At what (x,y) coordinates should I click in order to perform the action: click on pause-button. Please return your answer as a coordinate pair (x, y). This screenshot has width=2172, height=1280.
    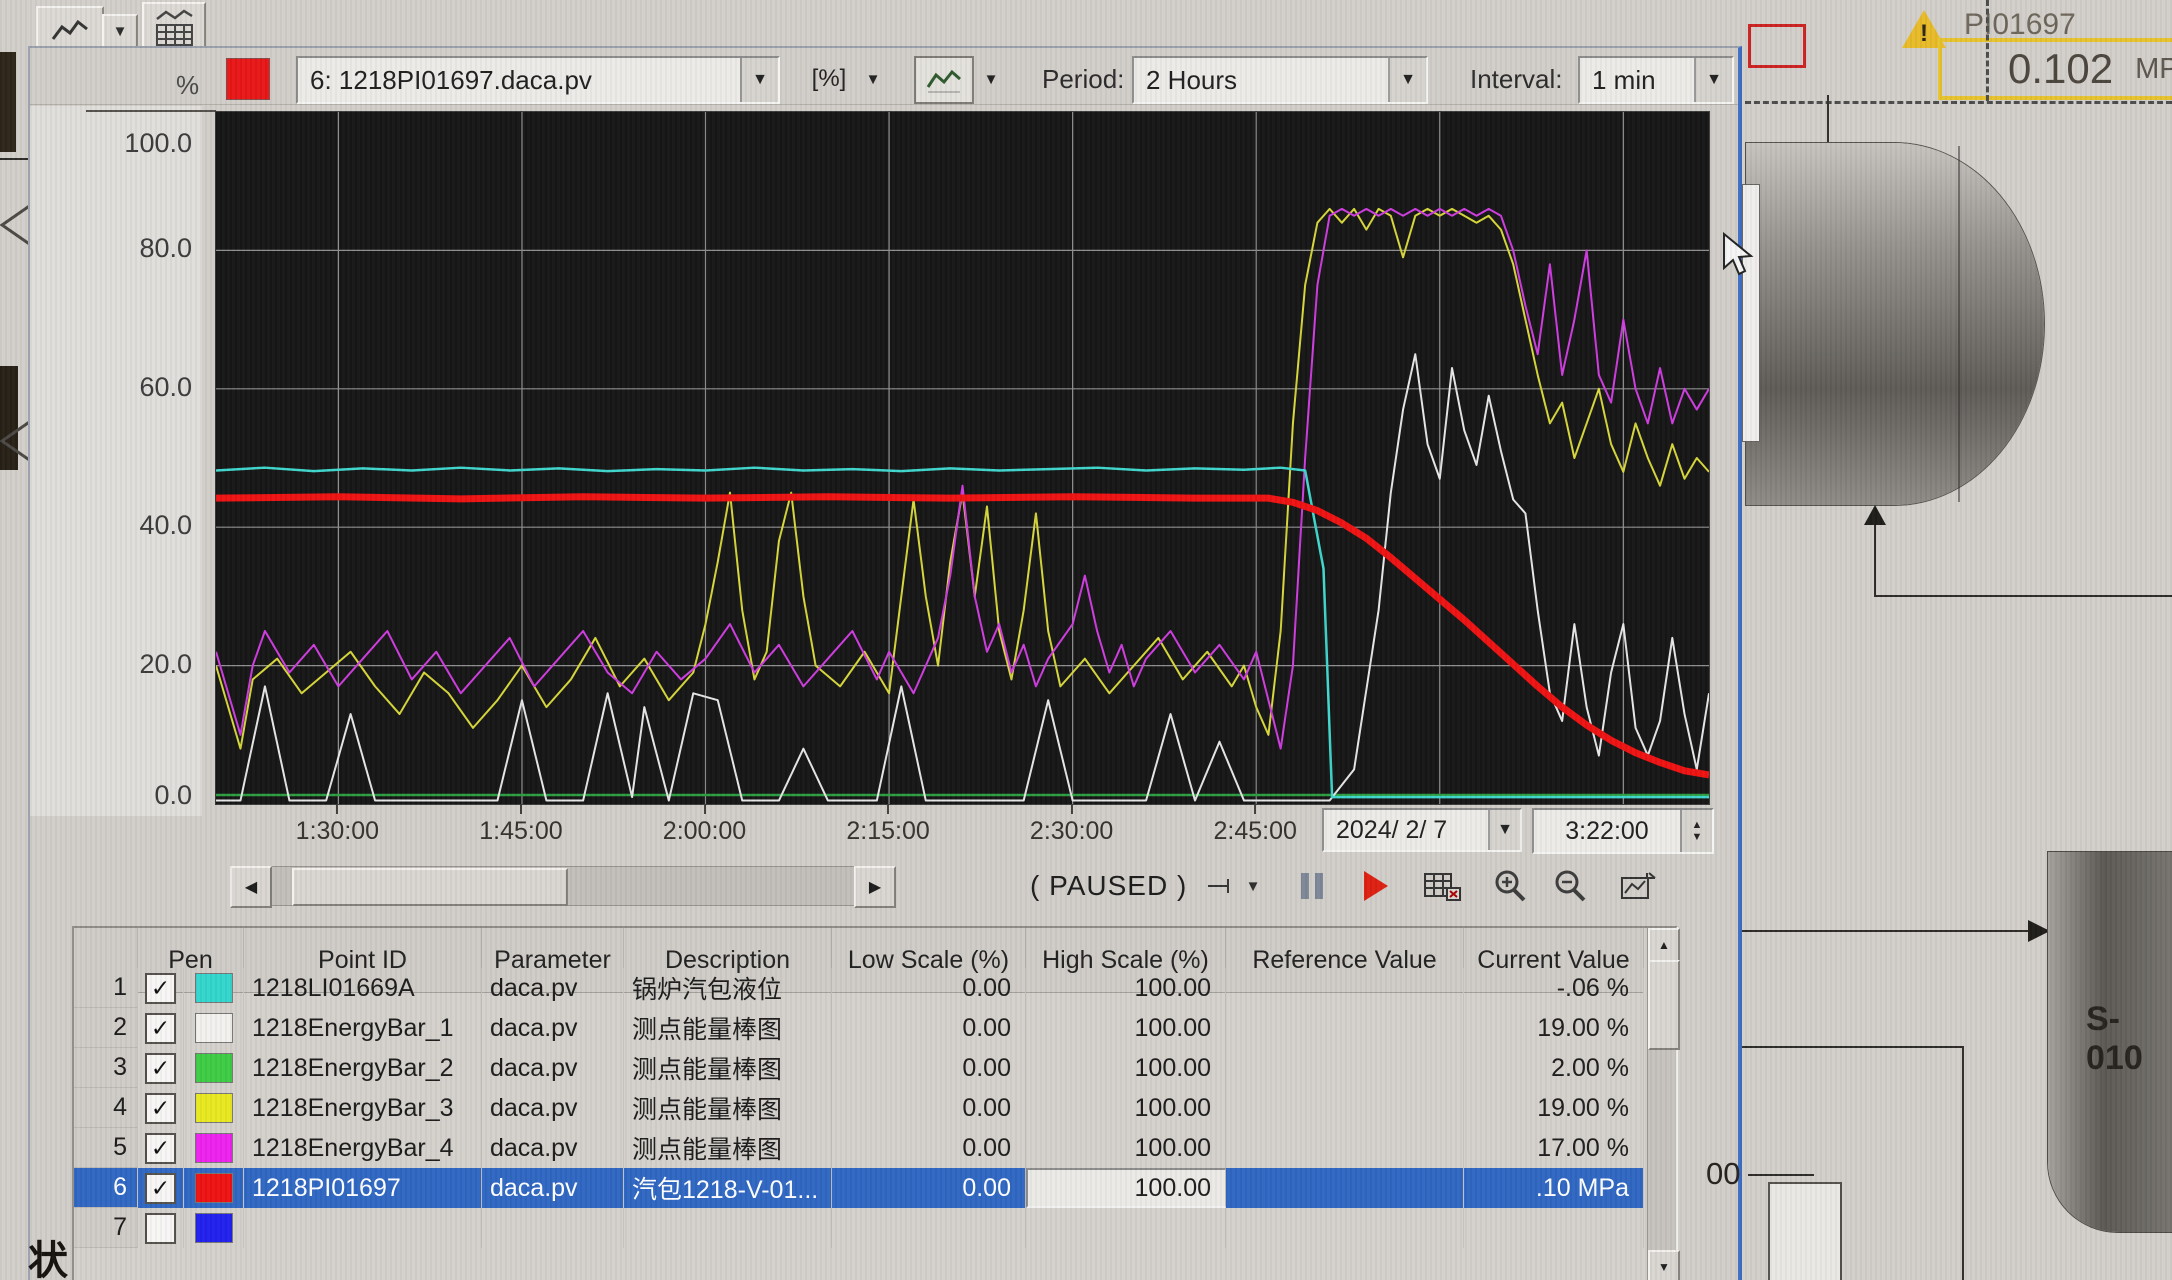
    Looking at the image, I should click on (1312, 886).